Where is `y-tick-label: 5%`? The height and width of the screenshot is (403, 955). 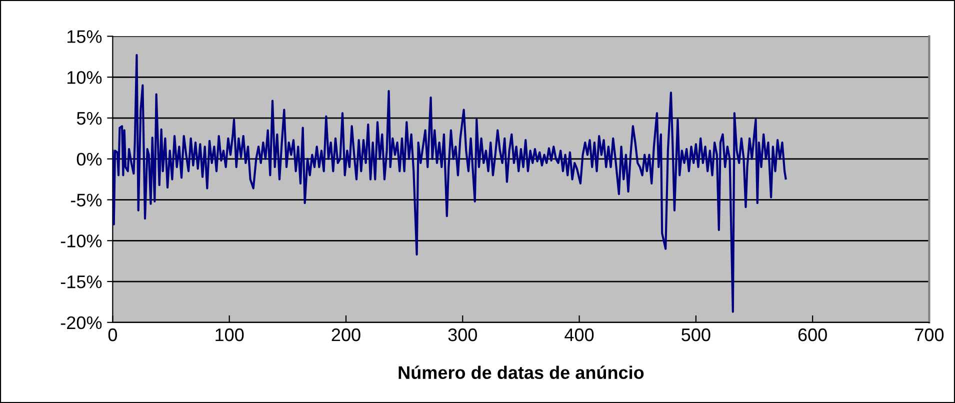 y-tick-label: 5% is located at coordinates (89, 118).